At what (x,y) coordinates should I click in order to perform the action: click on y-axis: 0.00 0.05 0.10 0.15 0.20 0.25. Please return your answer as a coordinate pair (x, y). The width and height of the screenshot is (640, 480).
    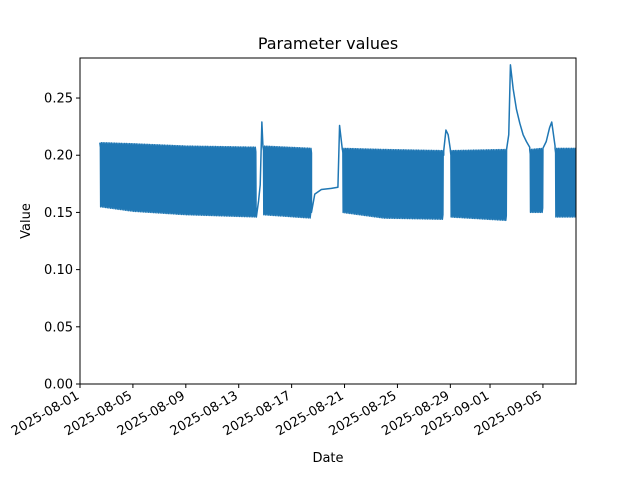
    Looking at the image, I should click on (62, 242).